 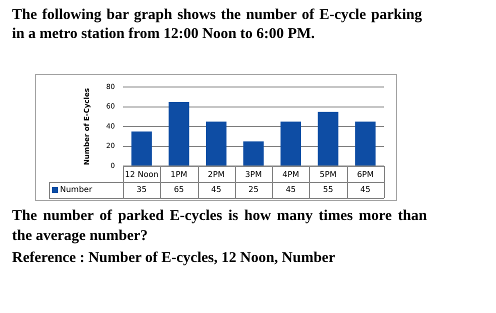 What do you see at coordinates (141, 189) in the screenshot?
I see `data-label: 35` at bounding box center [141, 189].